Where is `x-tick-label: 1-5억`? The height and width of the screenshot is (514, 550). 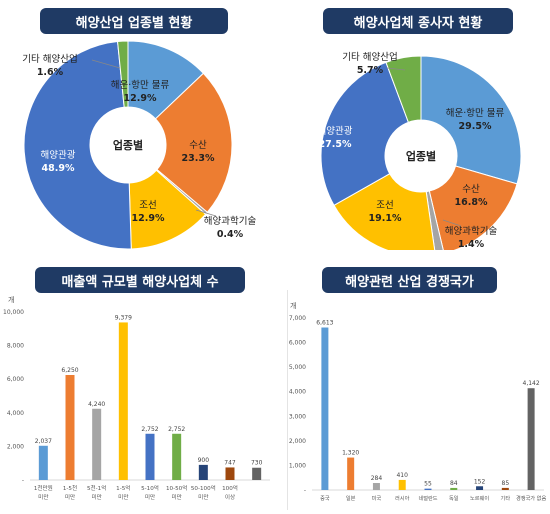
x-tick-label: 1-5억 is located at coordinates (123, 488).